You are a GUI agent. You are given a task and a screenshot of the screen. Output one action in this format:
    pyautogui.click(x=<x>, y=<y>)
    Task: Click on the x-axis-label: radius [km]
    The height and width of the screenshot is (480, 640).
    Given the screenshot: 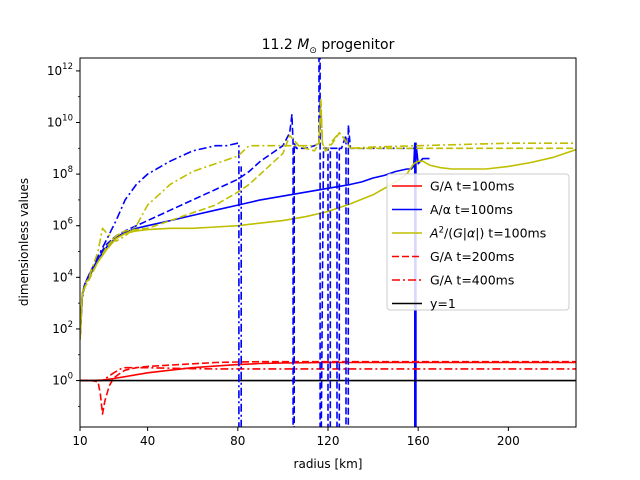 What is the action you would take?
    pyautogui.click(x=328, y=464)
    